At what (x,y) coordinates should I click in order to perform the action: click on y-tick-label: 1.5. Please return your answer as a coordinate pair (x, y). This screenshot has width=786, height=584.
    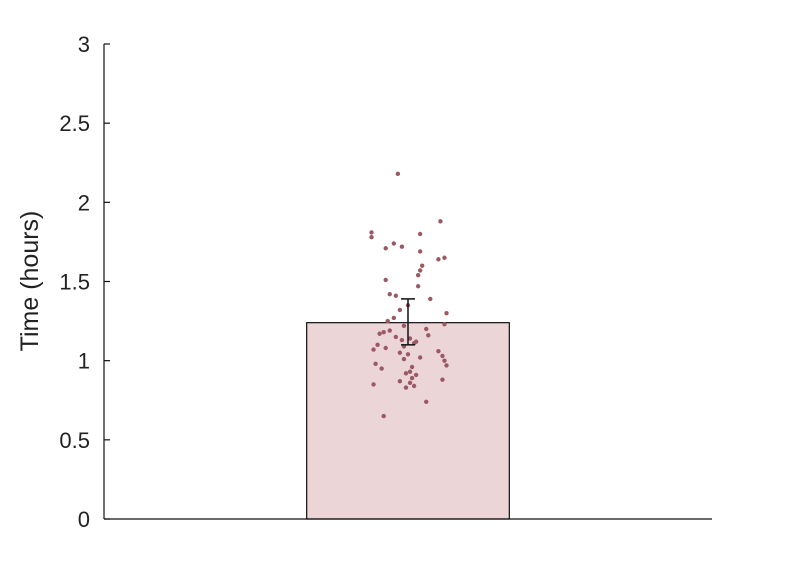
    Looking at the image, I should click on (74, 282).